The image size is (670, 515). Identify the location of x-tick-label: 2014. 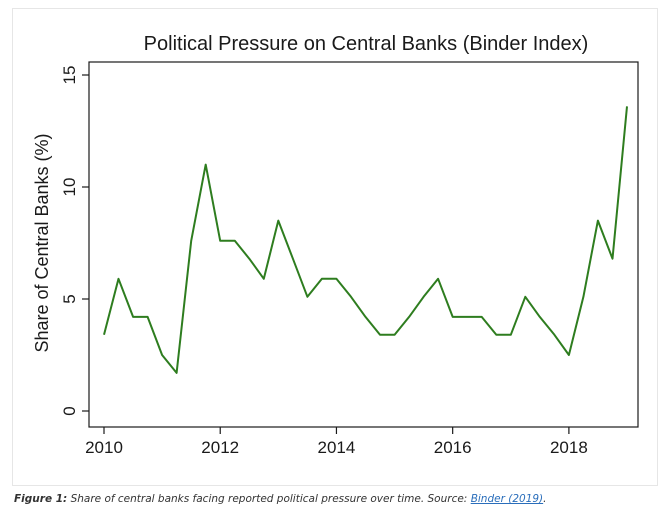
(337, 447).